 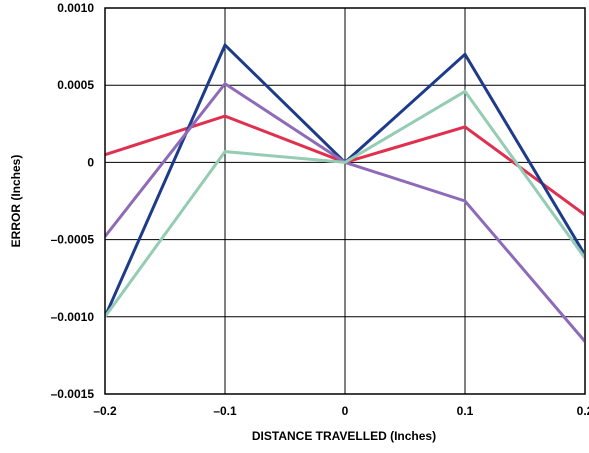 I want to click on y-tick-label: 0.0005, so click(x=75, y=85).